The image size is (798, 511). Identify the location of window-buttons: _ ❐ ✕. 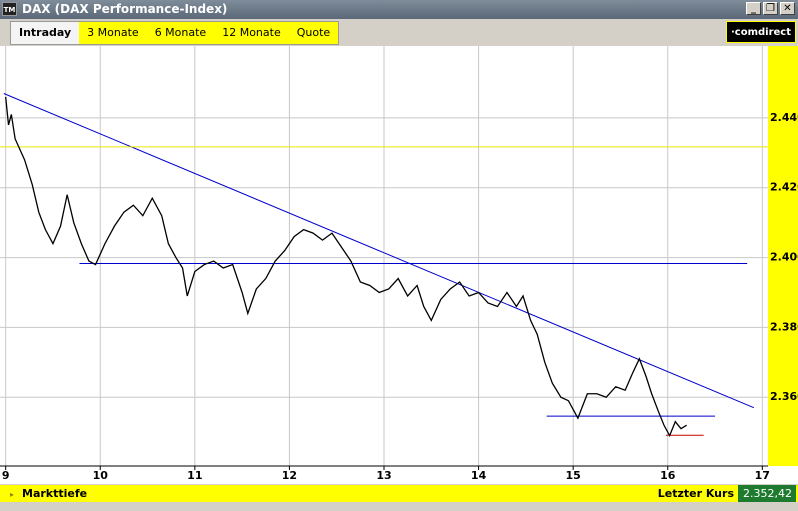
(770, 8).